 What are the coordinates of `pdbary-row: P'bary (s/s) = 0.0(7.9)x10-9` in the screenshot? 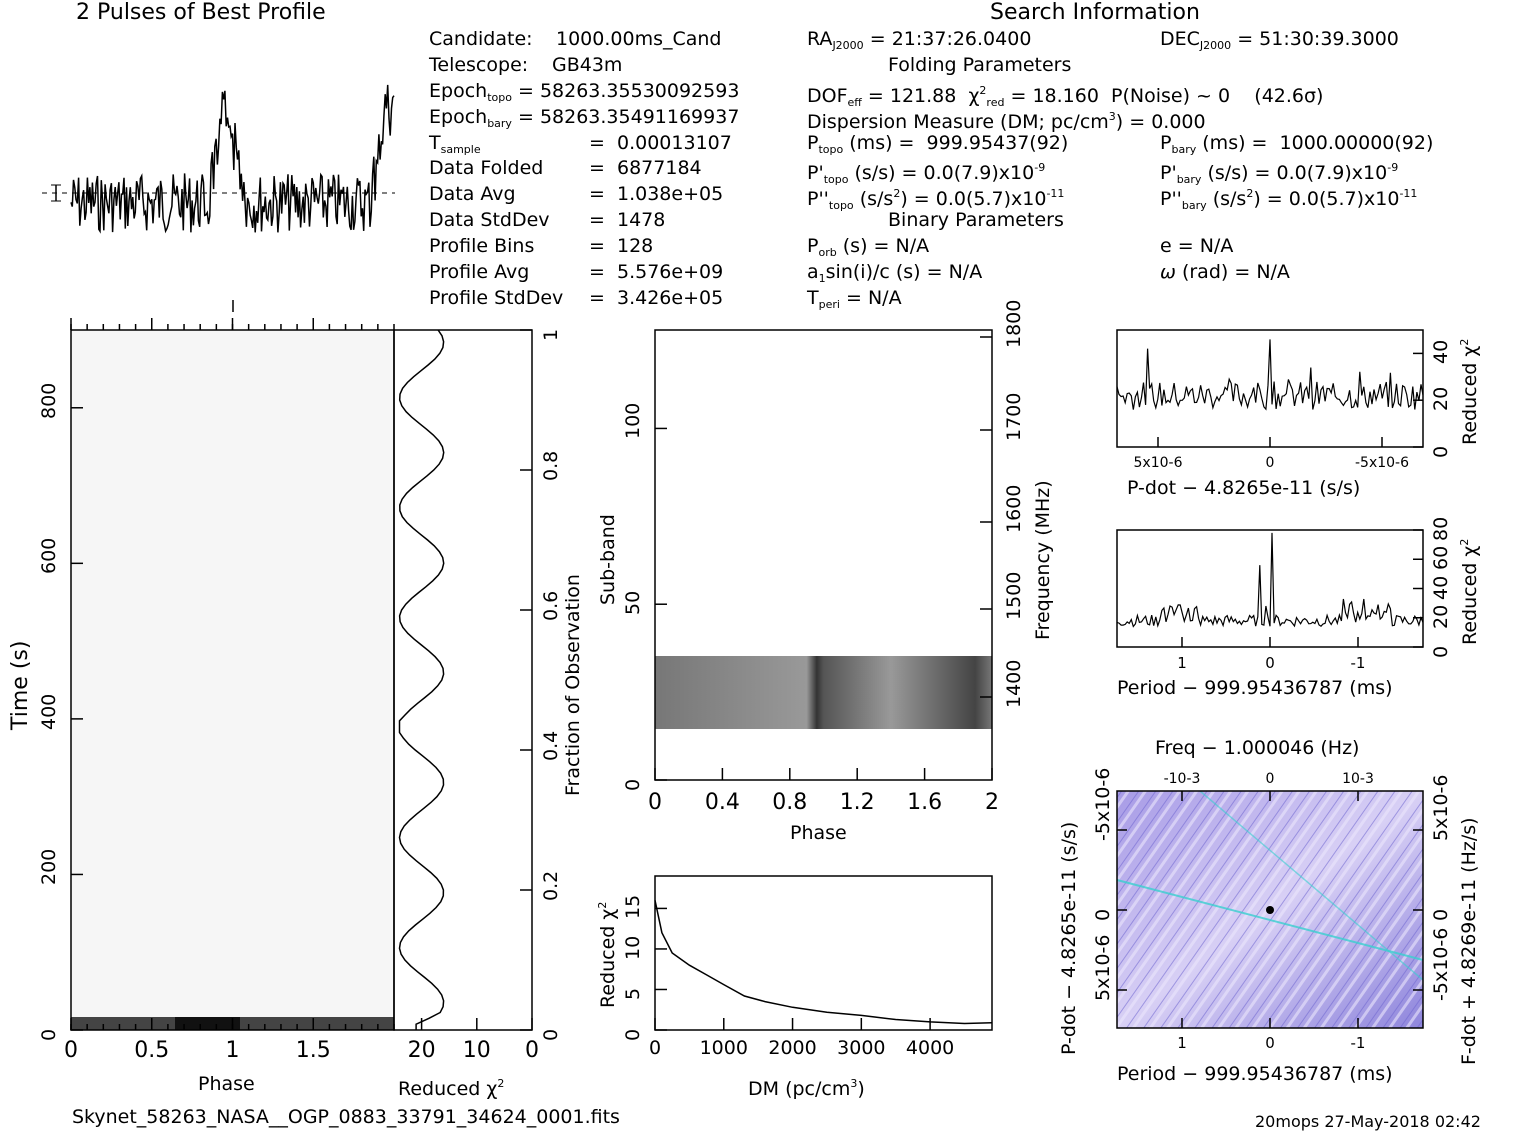 It's located at (1279, 173).